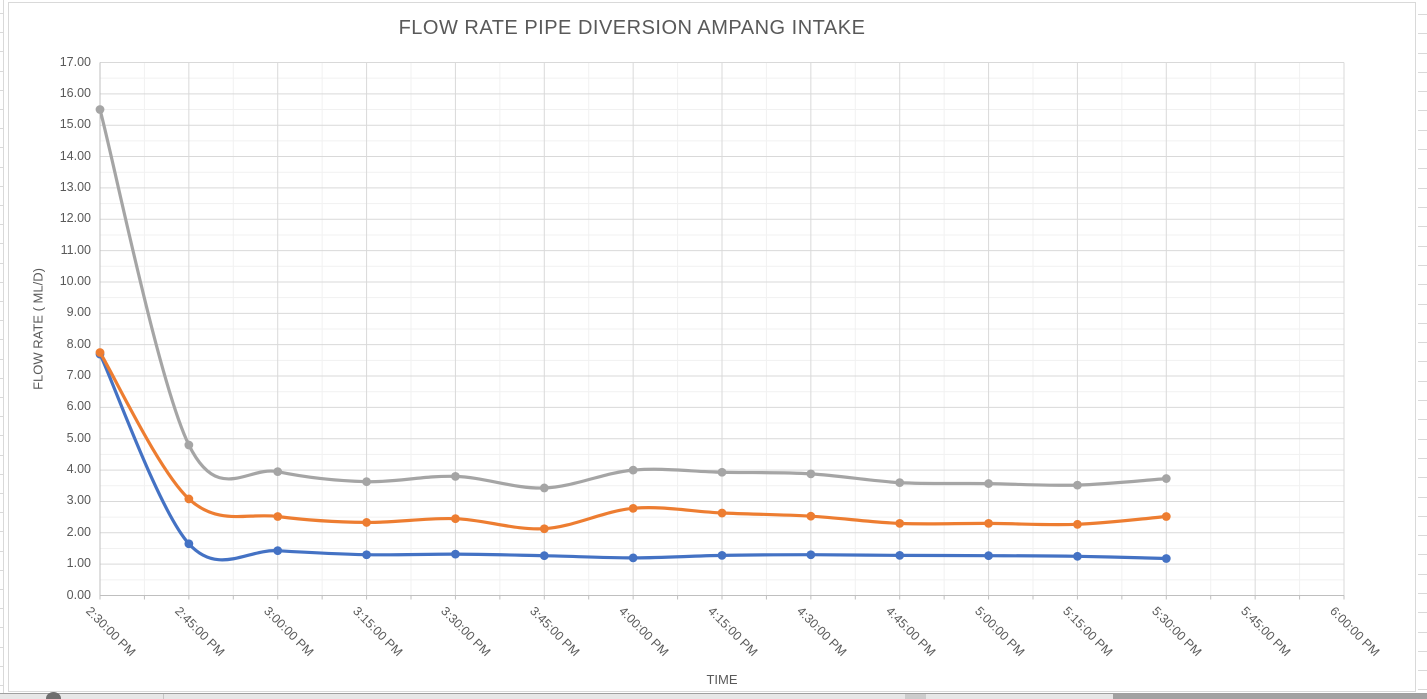 The width and height of the screenshot is (1427, 699). I want to click on x-axis-title: TIME, so click(722, 679).